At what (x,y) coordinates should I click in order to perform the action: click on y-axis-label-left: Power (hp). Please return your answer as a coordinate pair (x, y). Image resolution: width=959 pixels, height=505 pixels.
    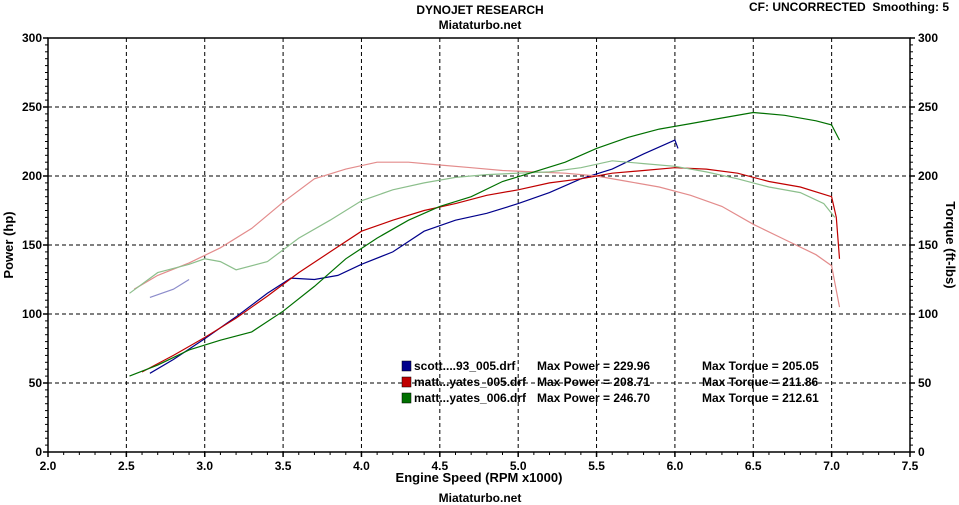
    Looking at the image, I should click on (8, 244).